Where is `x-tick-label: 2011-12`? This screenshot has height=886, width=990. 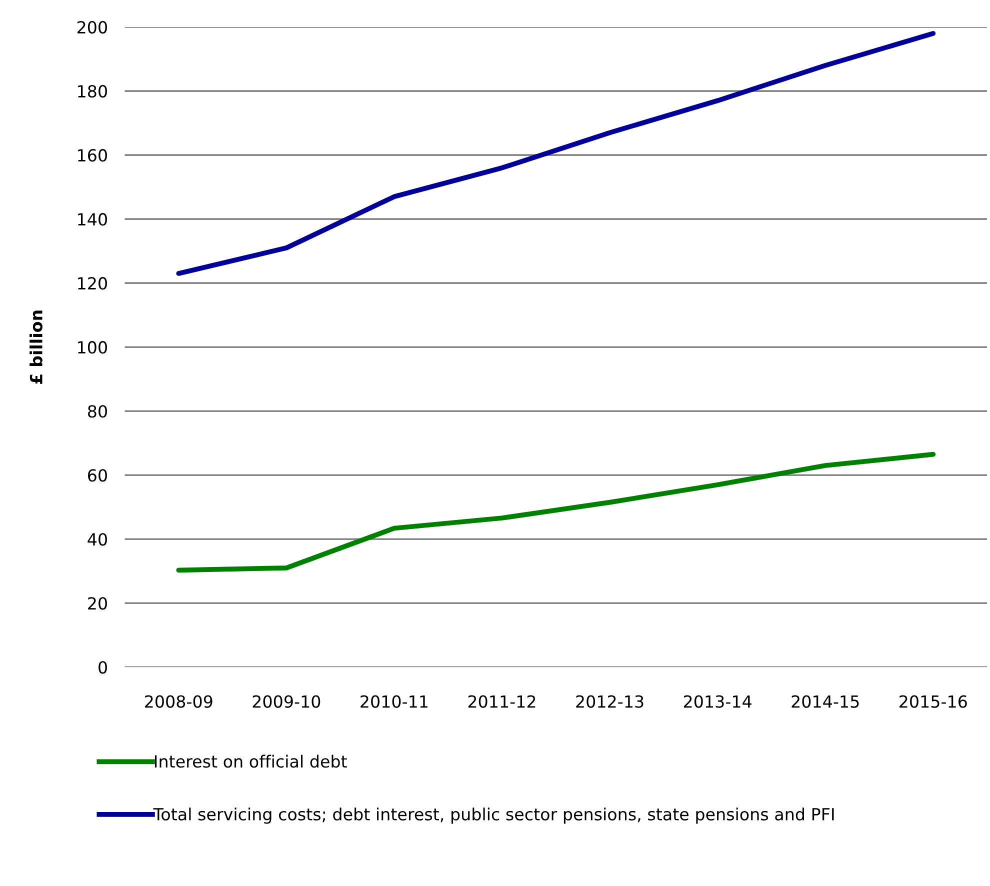
x-tick-label: 2011-12 is located at coordinates (502, 701).